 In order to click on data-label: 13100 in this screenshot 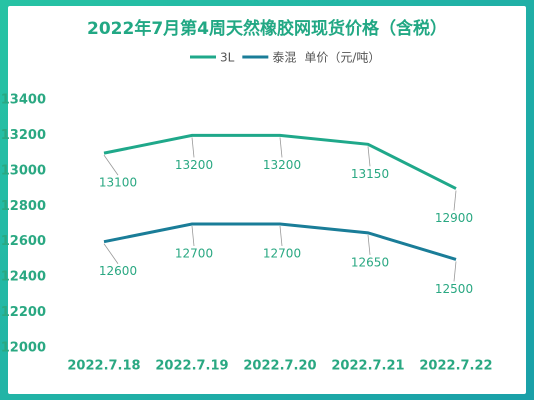, I will do `click(118, 183)`.